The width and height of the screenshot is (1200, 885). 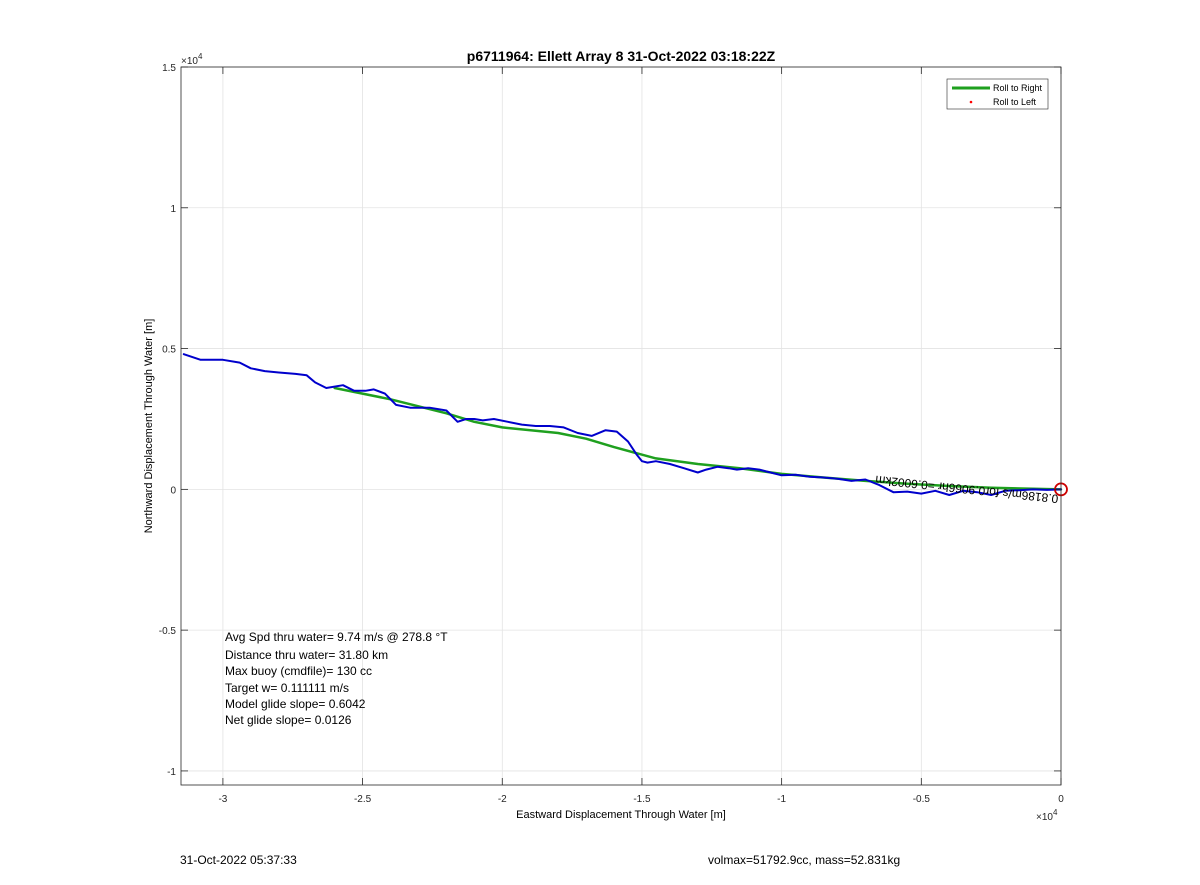 I want to click on legend-label-roll-left: Roll to Left, so click(x=1015, y=102).